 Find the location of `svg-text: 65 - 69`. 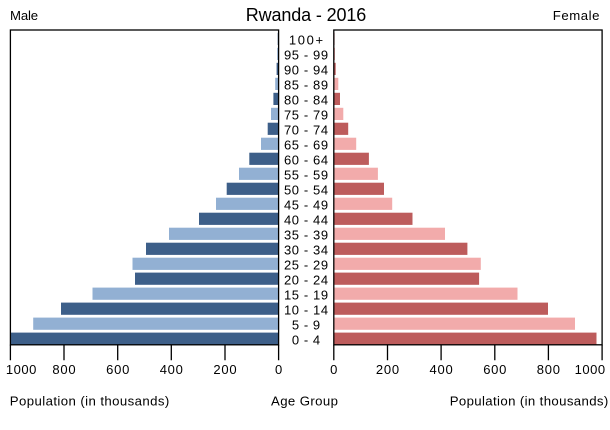

svg-text: 65 - 69 is located at coordinates (306, 145).